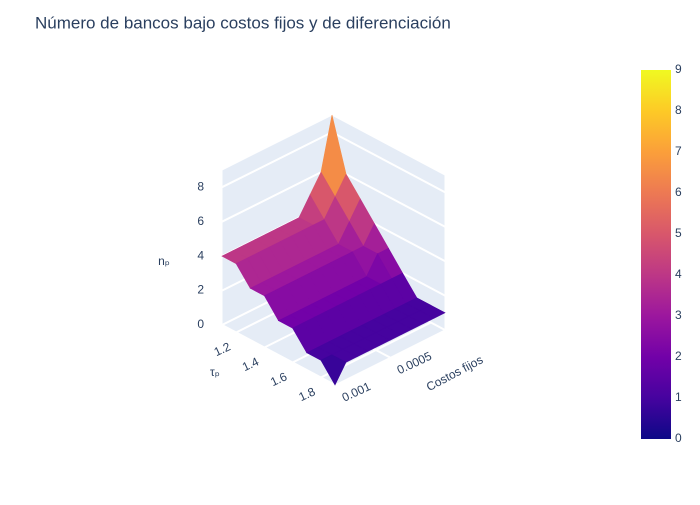 The image size is (700, 505). What do you see at coordinates (454, 373) in the screenshot?
I see `x-axis-title: Costos fijos` at bounding box center [454, 373].